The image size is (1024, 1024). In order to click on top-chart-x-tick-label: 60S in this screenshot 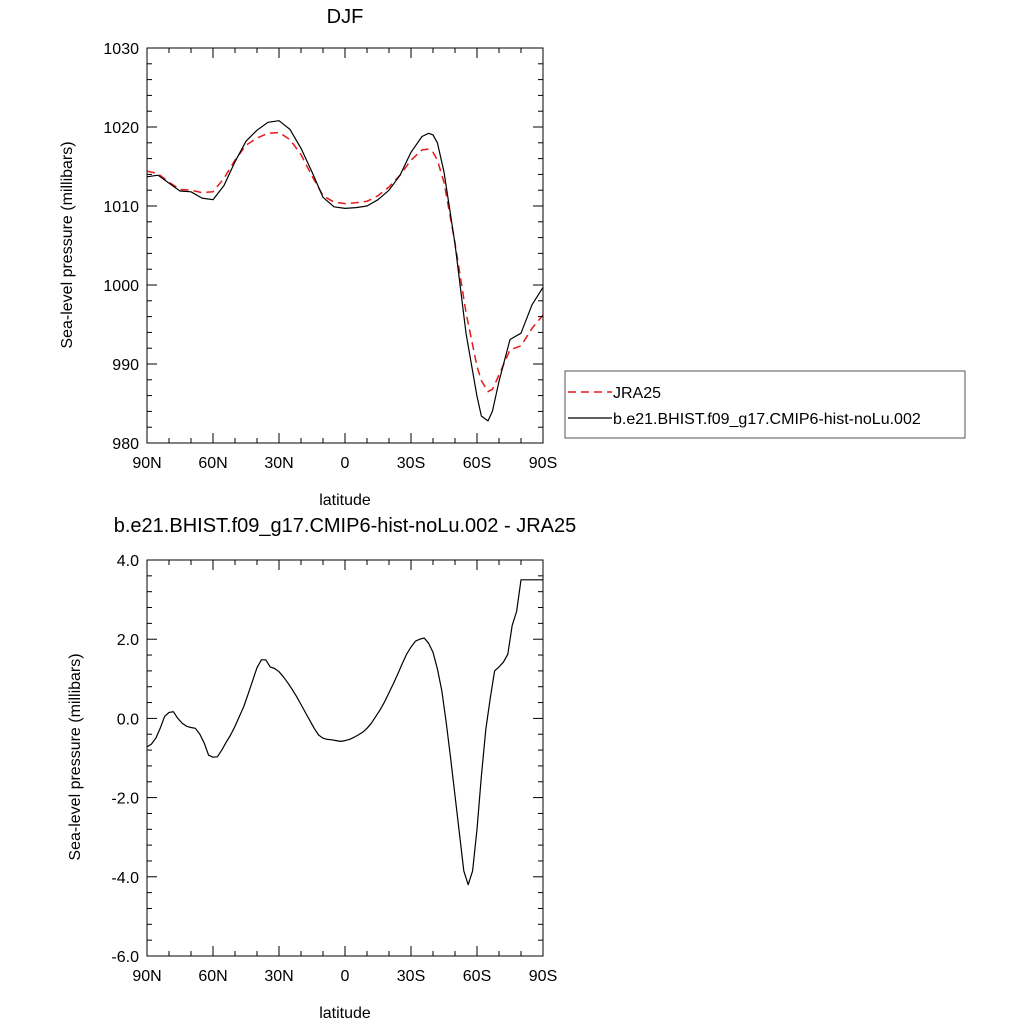, I will do `click(477, 463)`.